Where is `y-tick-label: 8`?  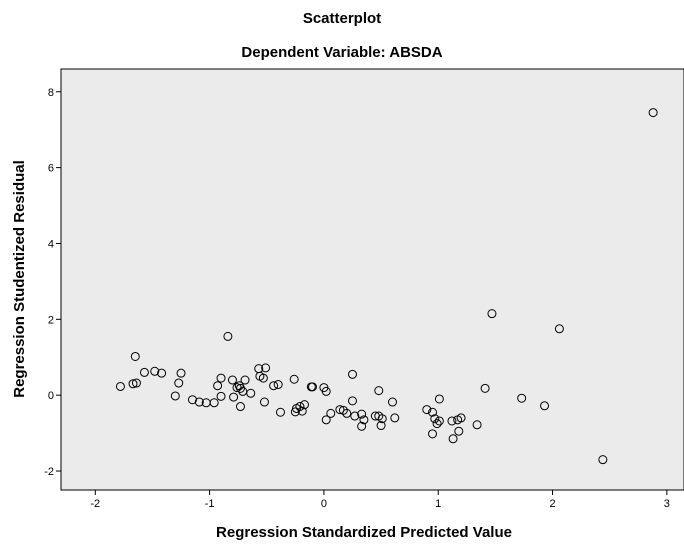
y-tick-label: 8 is located at coordinates (51, 93).